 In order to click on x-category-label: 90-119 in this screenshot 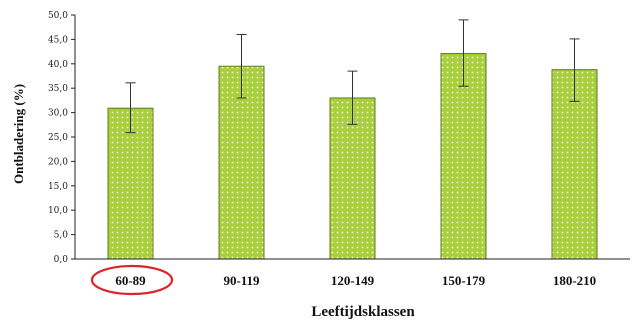, I will do `click(241, 280)`.